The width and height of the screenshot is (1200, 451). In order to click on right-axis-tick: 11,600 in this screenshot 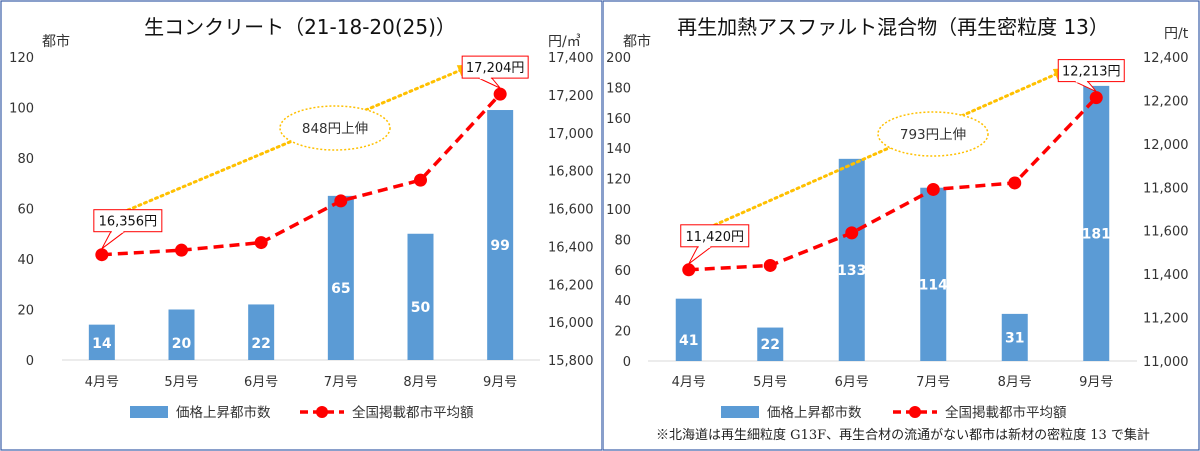, I will do `click(1166, 232)`.